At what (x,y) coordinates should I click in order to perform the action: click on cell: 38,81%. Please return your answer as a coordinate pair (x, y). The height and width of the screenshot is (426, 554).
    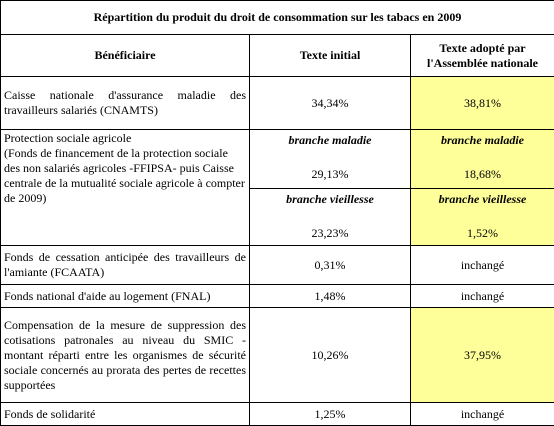
    Looking at the image, I should click on (482, 103).